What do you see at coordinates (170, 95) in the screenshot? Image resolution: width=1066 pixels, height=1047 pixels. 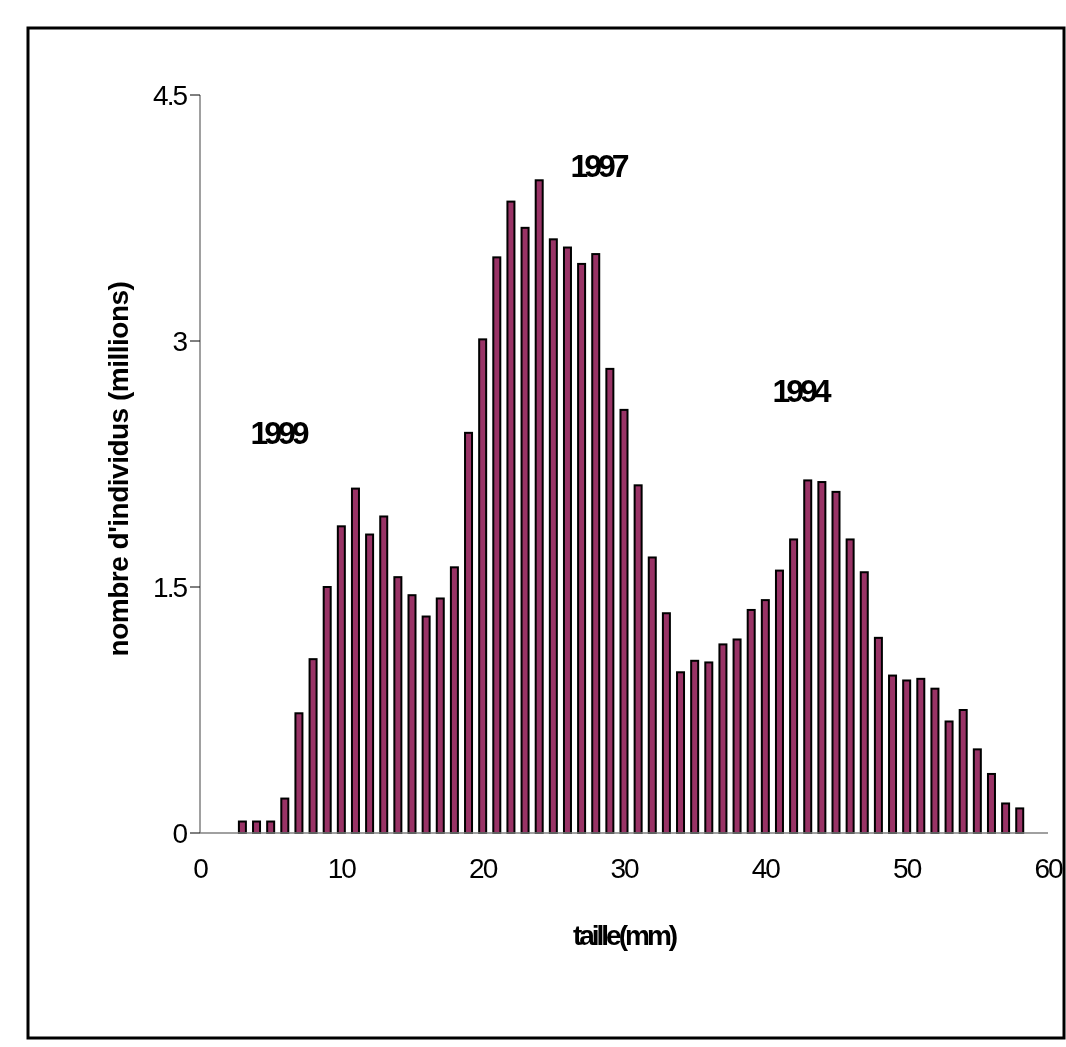 I see `y-tick-label: 4.5` at bounding box center [170, 95].